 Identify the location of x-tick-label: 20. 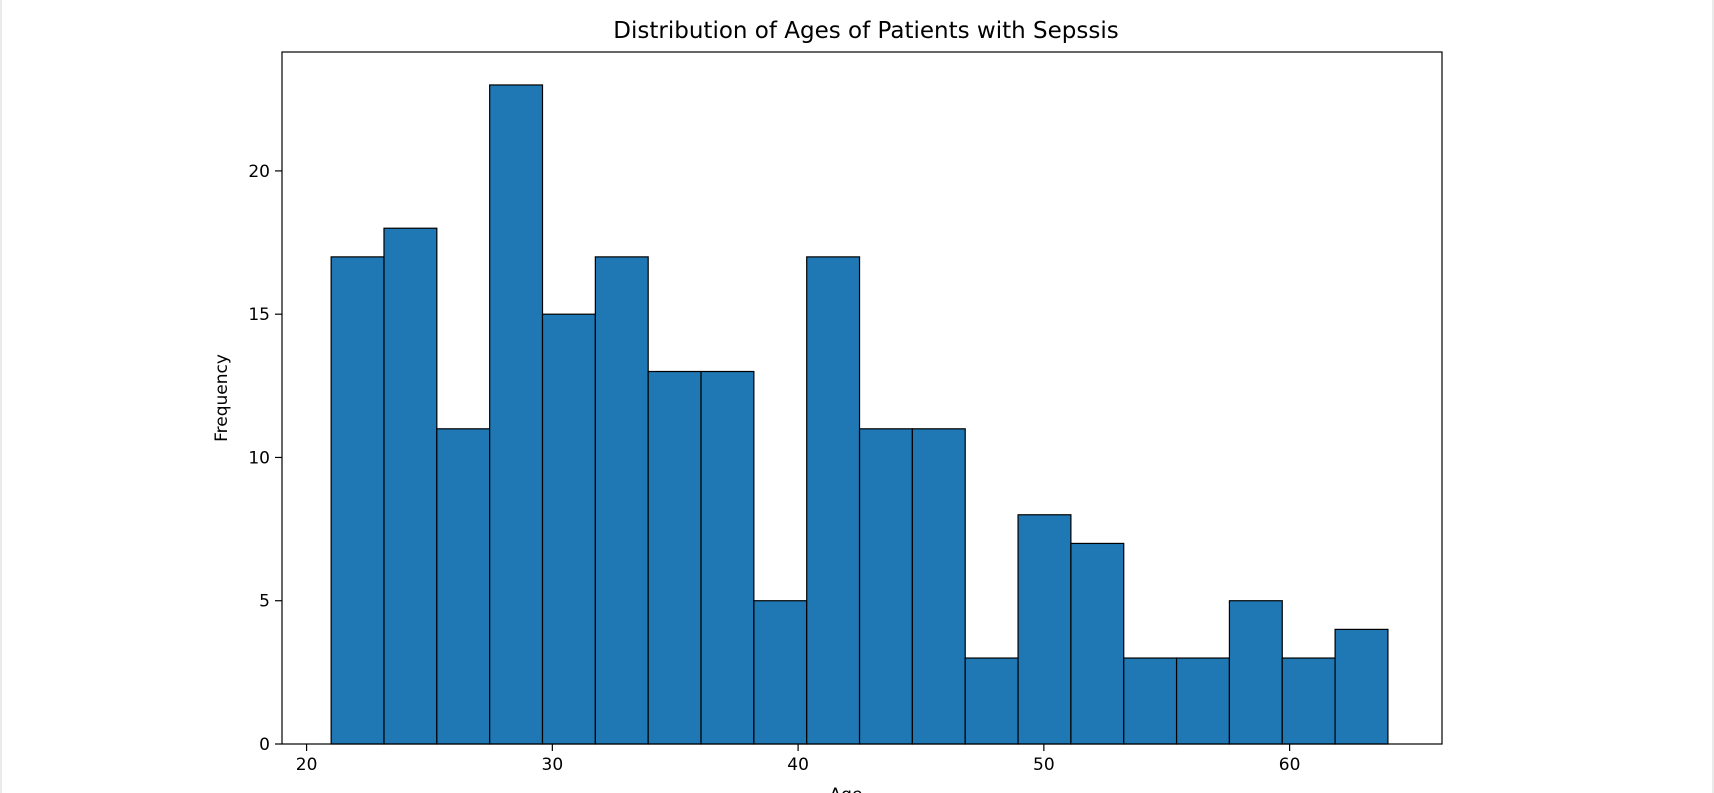
(307, 765).